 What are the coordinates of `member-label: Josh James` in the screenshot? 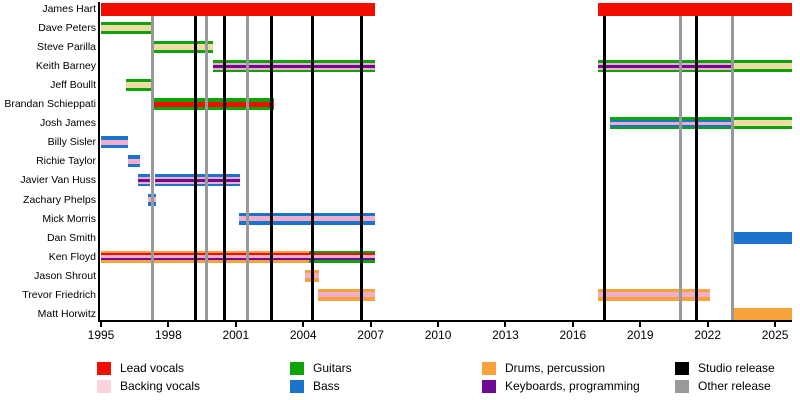 It's located at (67, 123).